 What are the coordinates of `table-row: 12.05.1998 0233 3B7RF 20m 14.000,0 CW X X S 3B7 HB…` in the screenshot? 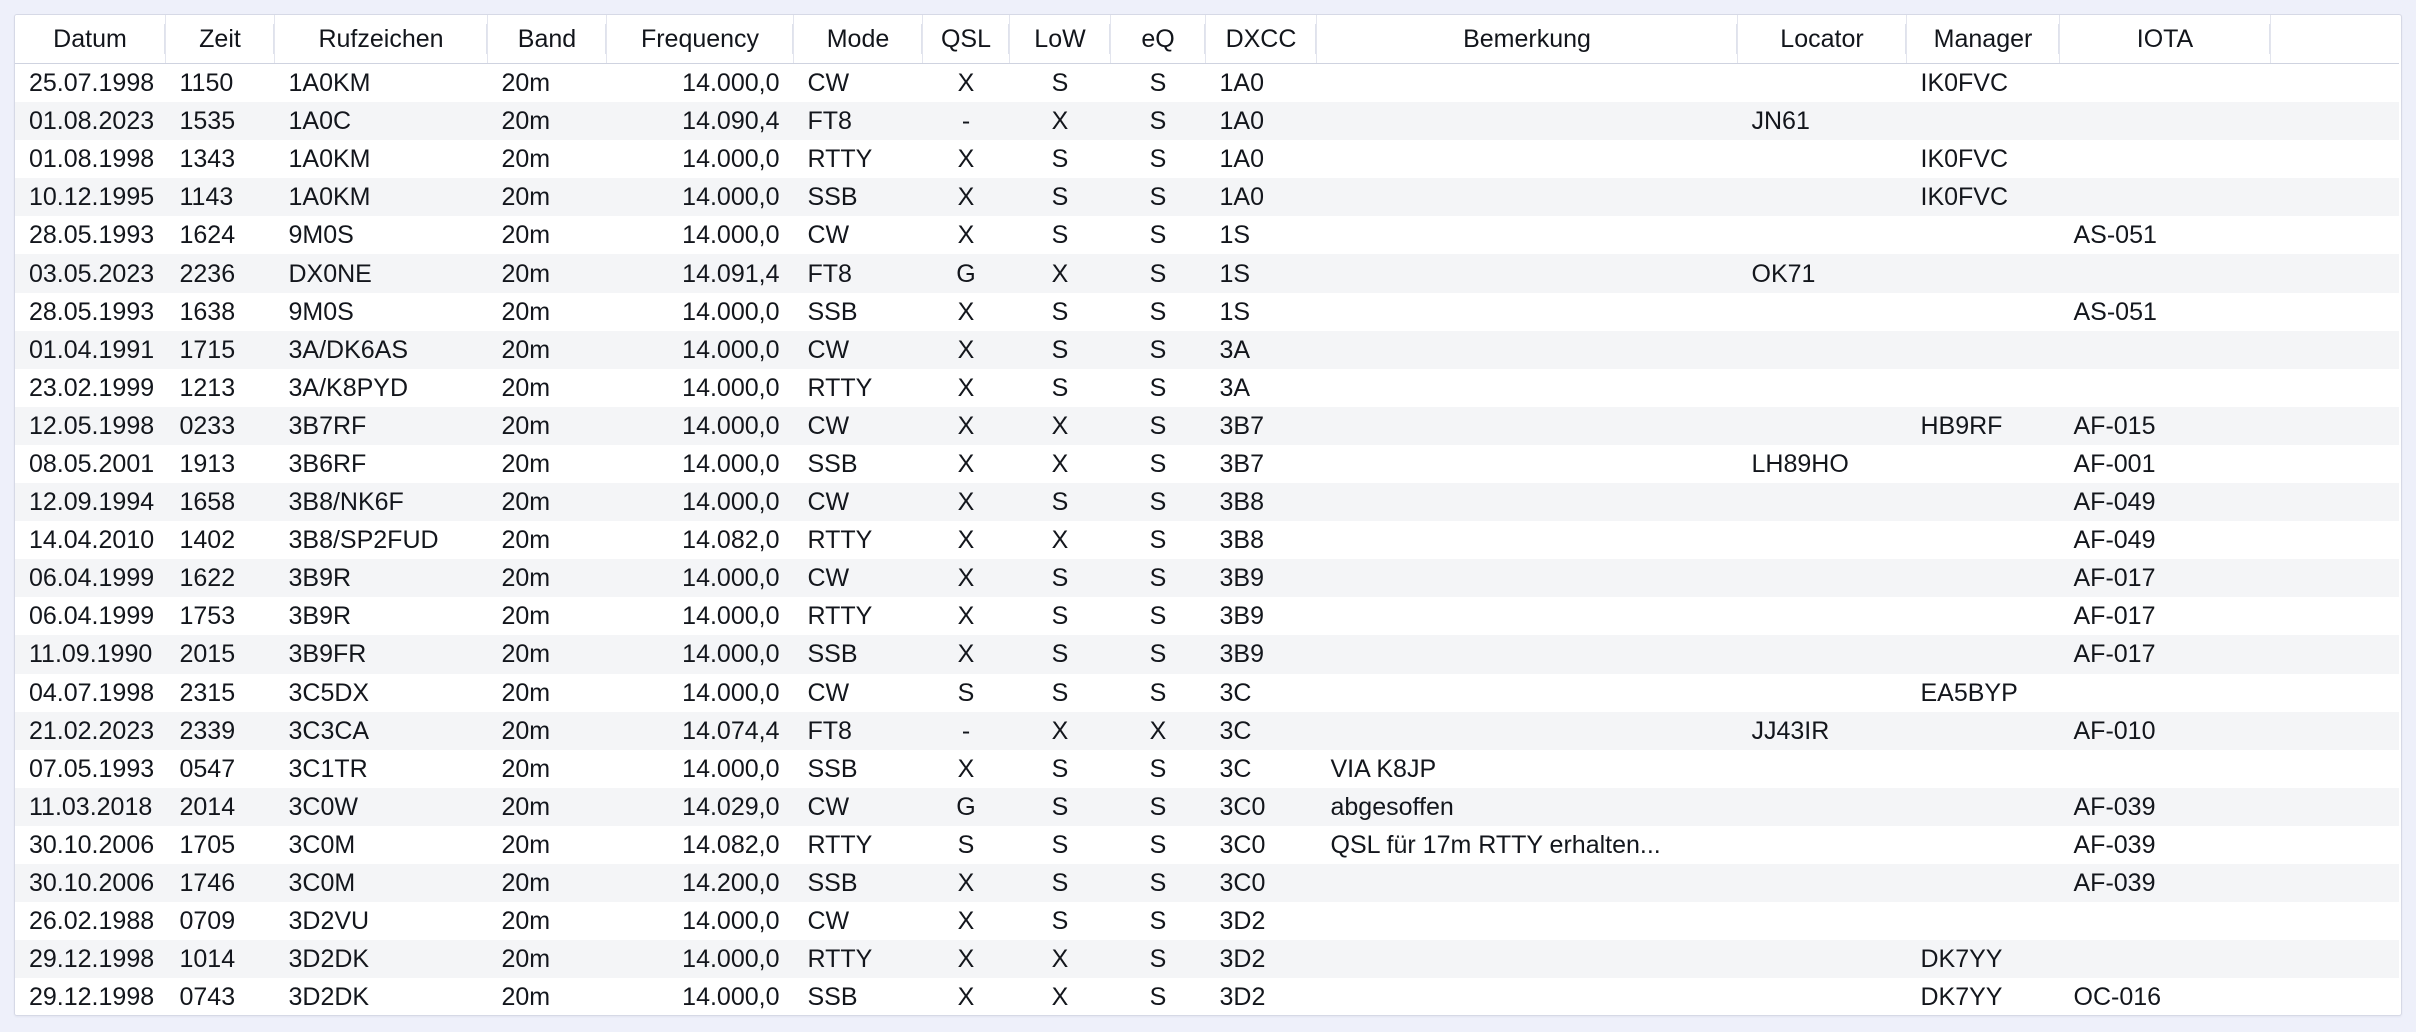 It's located at (1207, 425).